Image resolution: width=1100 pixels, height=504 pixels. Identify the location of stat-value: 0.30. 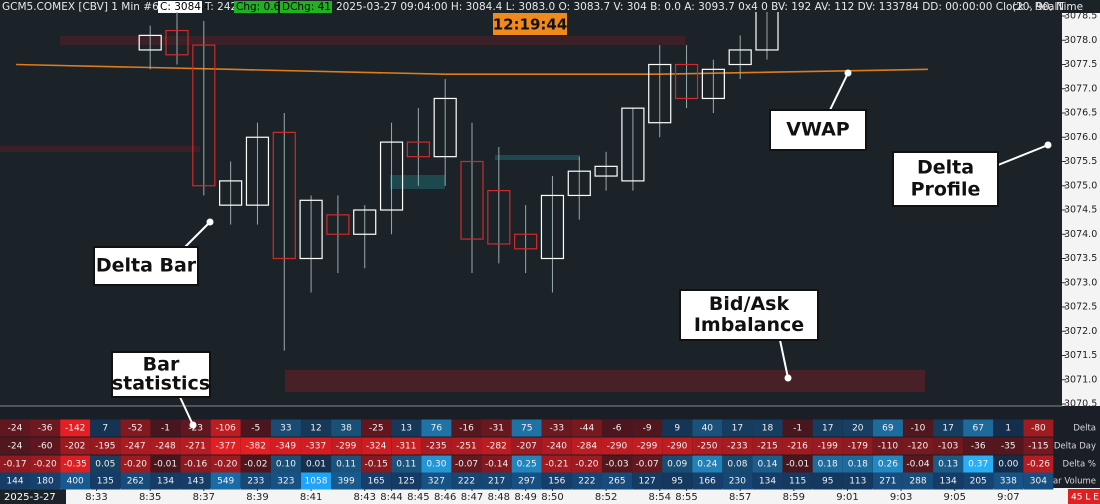
(436, 465).